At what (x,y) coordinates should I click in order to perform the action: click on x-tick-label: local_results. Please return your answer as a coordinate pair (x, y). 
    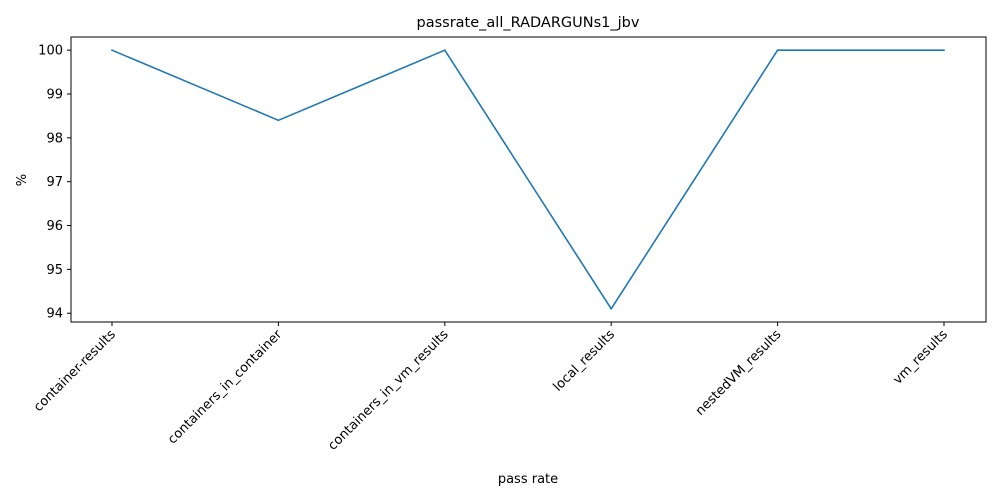
    Looking at the image, I should click on (585, 361).